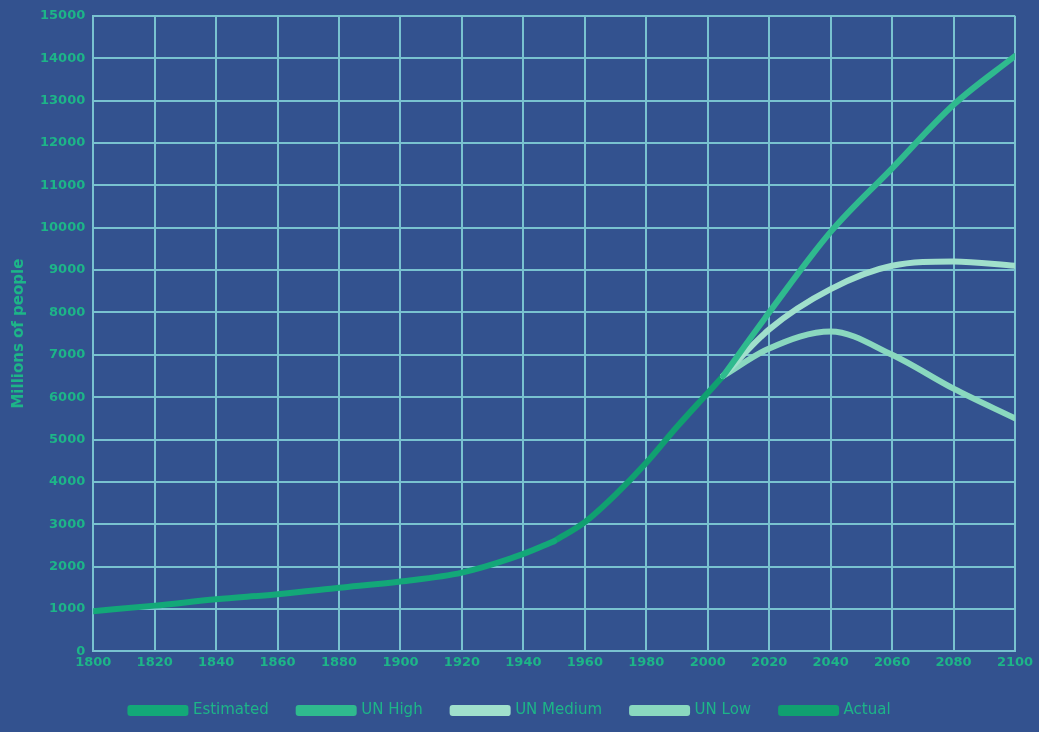 The height and width of the screenshot is (732, 1039). I want to click on legend-label: Actual, so click(867, 709).